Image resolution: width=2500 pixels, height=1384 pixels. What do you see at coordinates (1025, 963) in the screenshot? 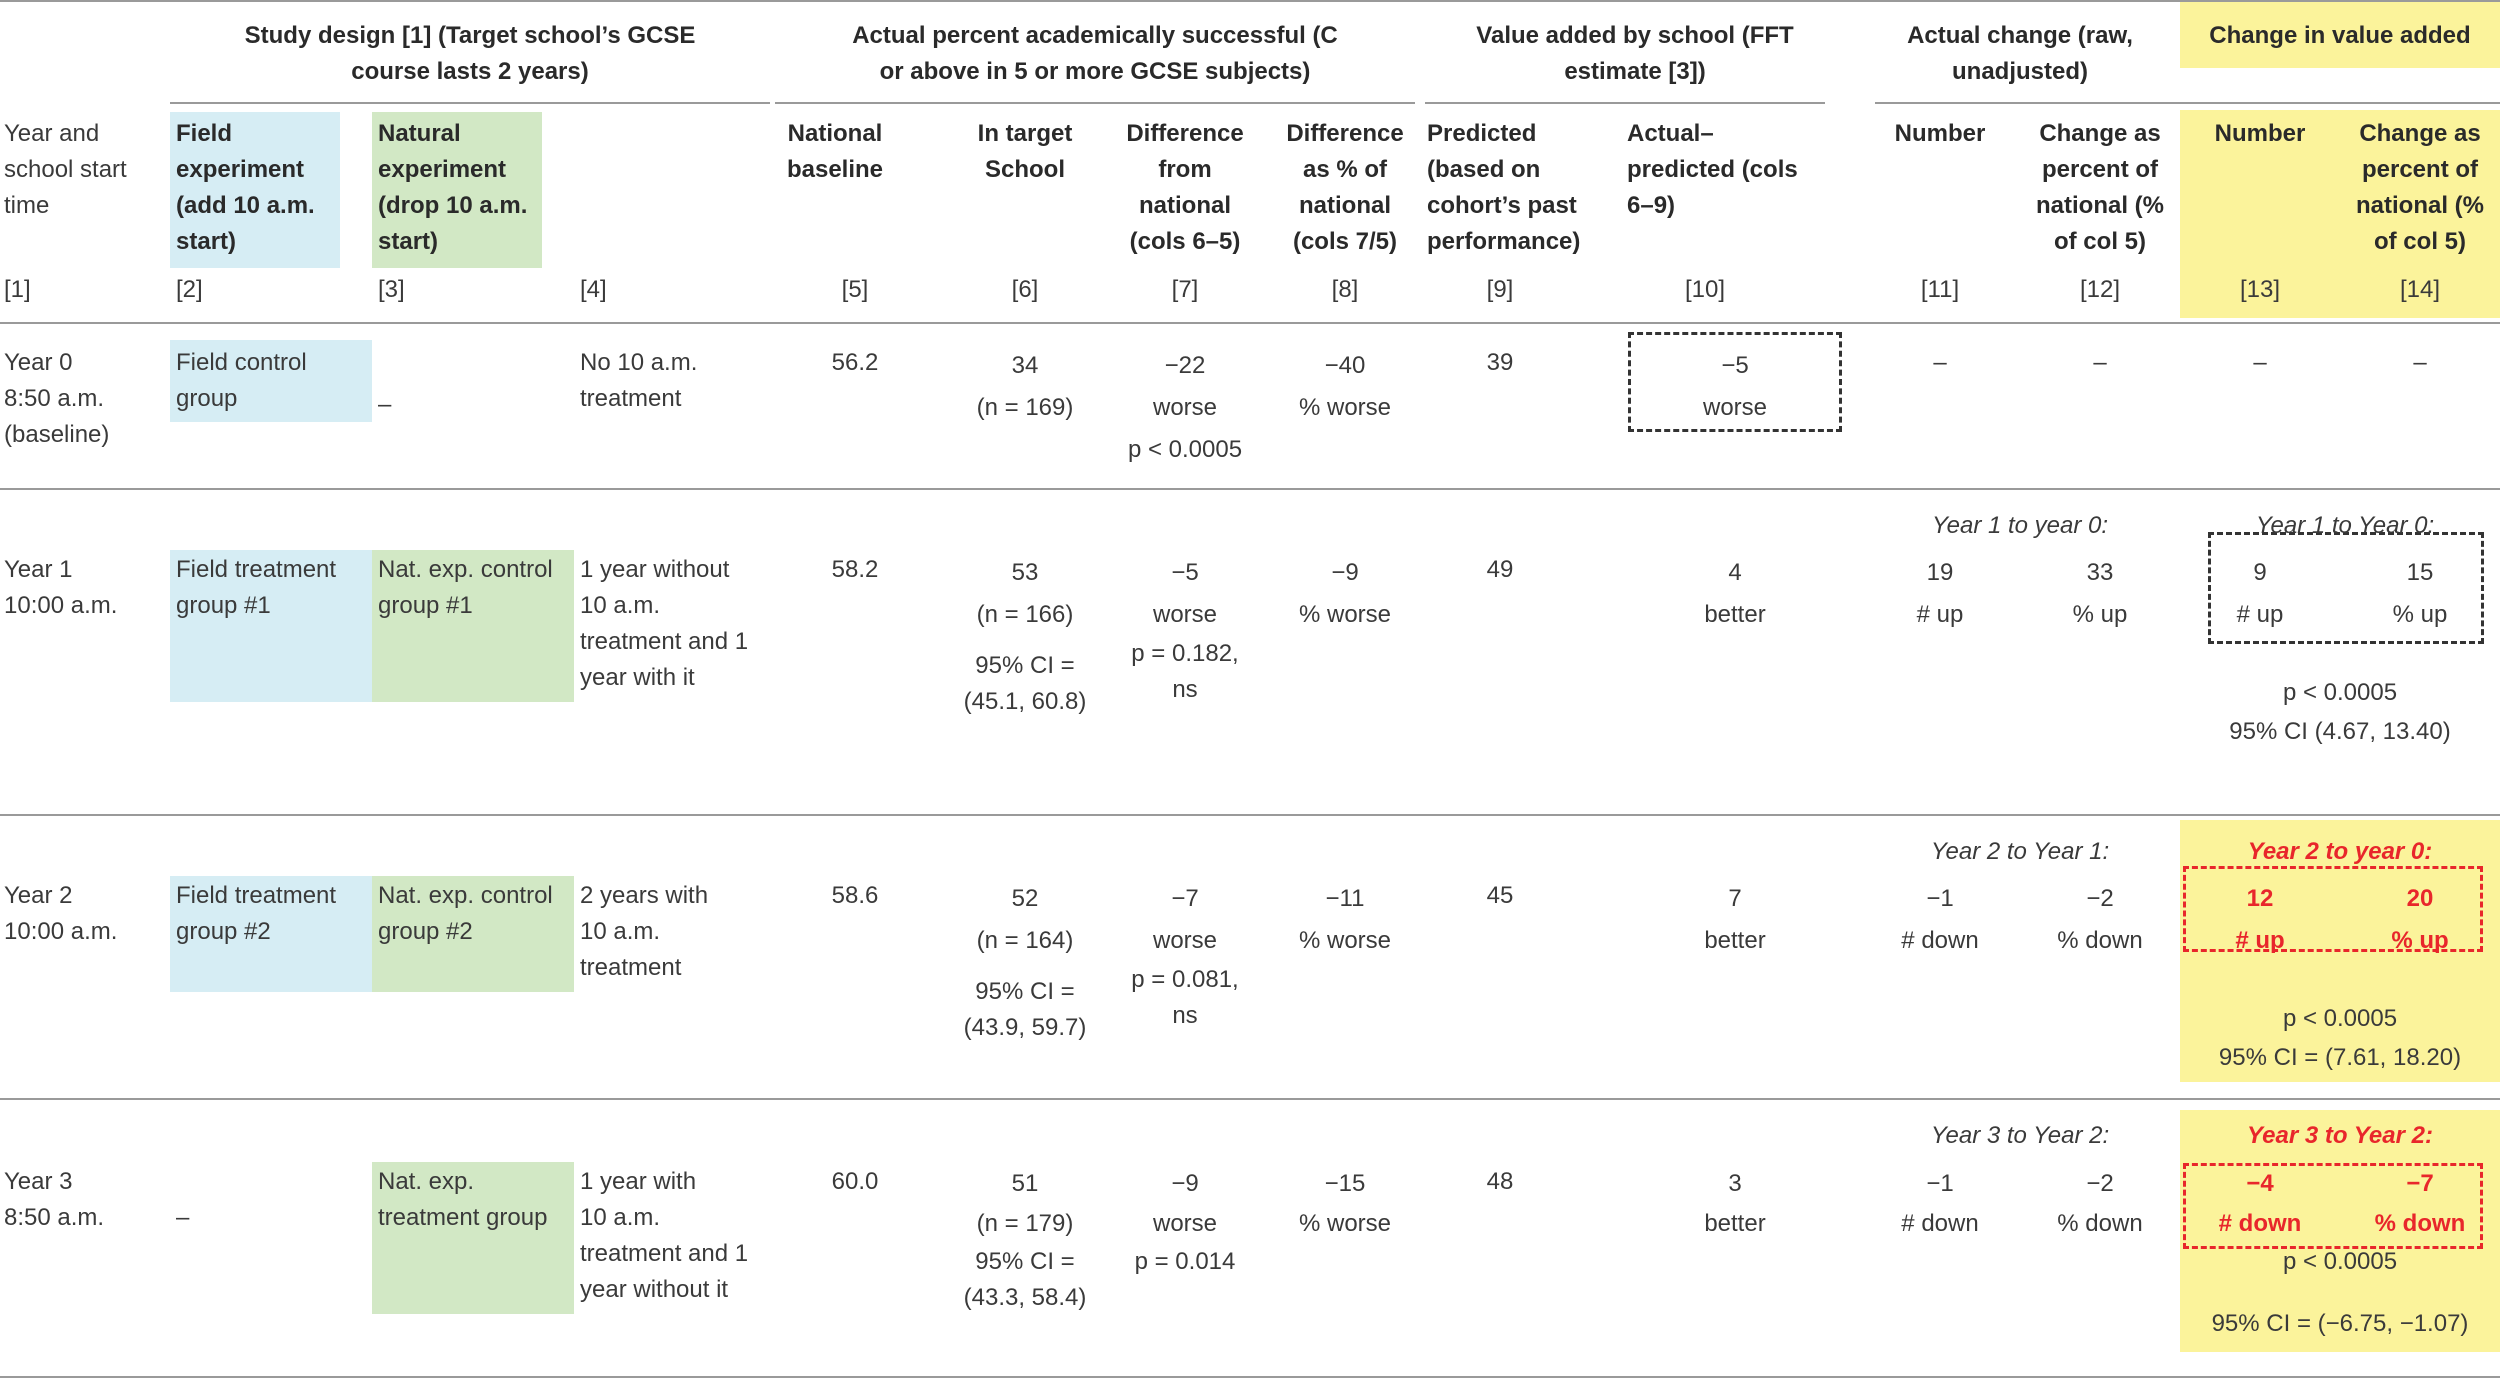
I see `row2-target: 52 (n = 164) 95% CI = (43.9, 59.7)` at bounding box center [1025, 963].